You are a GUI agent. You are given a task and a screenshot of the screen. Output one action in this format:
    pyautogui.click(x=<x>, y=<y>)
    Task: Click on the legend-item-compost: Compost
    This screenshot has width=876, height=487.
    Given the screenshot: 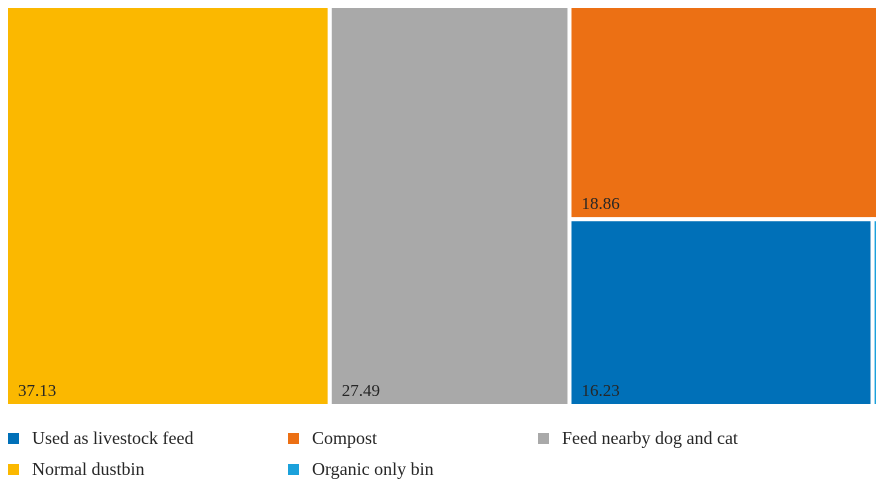 What is the action you would take?
    pyautogui.click(x=332, y=438)
    